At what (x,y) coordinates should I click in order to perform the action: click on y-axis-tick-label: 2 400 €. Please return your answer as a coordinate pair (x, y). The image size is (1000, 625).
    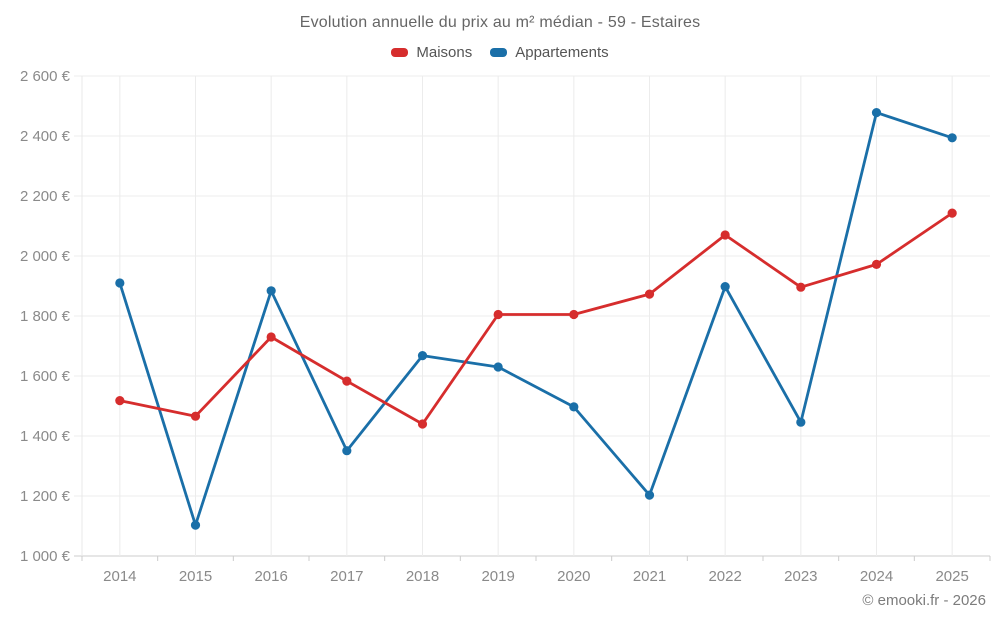
    Looking at the image, I should click on (45, 136).